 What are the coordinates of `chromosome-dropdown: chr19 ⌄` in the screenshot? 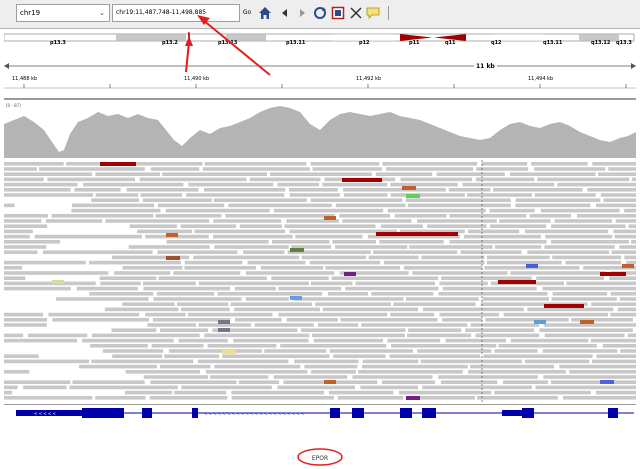 It's located at (63, 13).